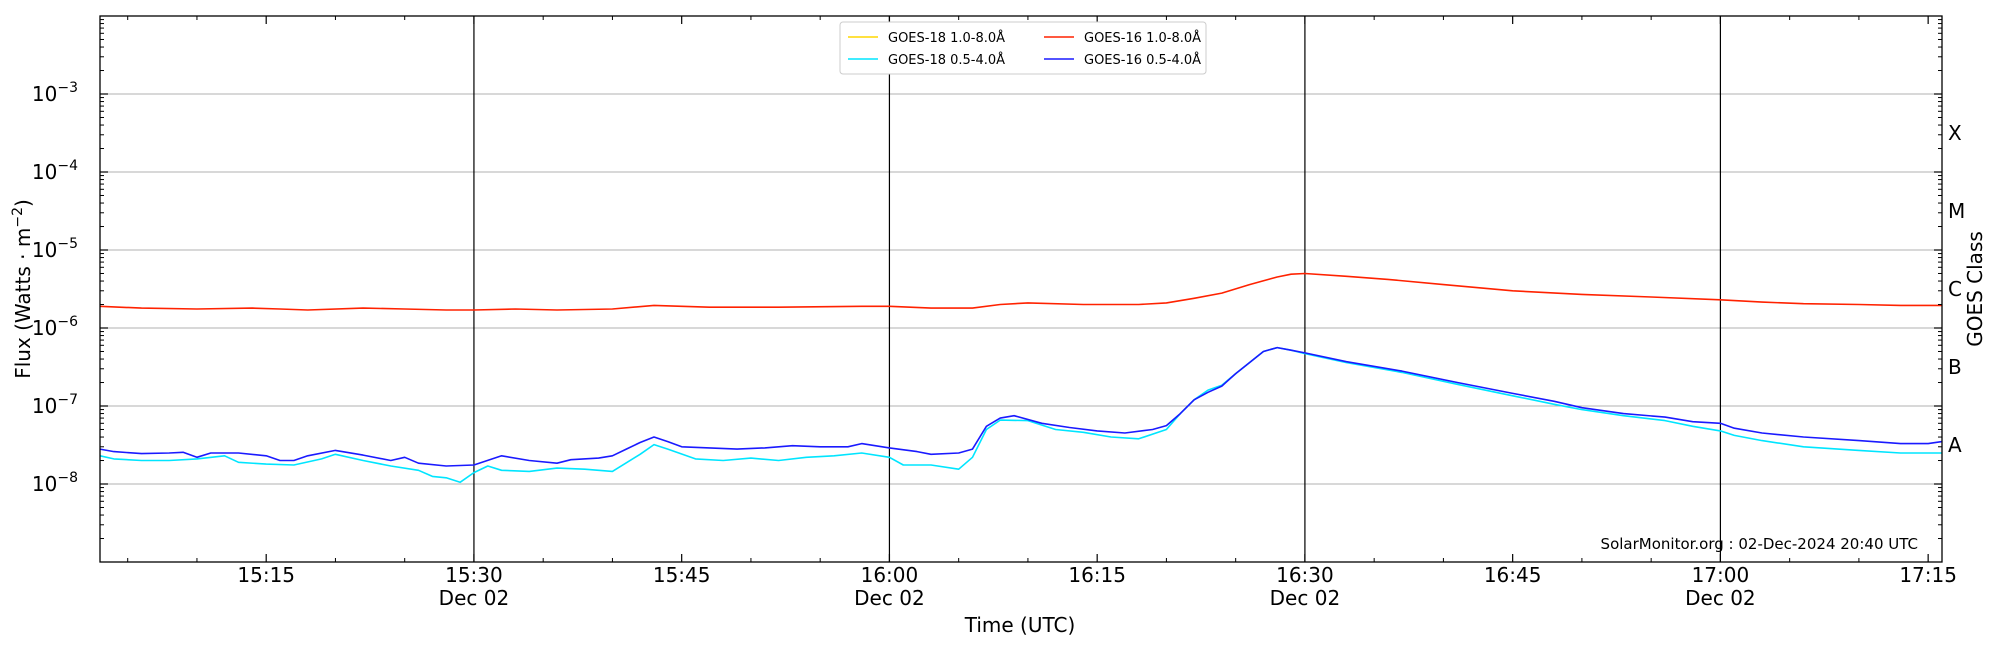 Image resolution: width=2000 pixels, height=654 pixels. I want to click on legend-label: GOES-18 0.5-4.0Å, so click(946, 60).